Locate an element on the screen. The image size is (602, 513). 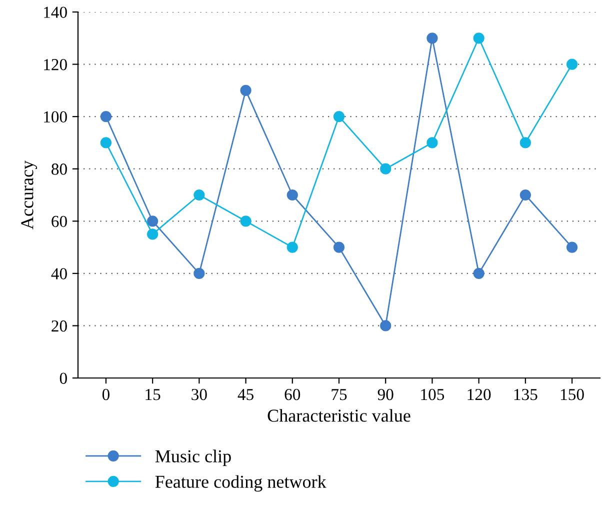
x-tick-label: 15 is located at coordinates (153, 394).